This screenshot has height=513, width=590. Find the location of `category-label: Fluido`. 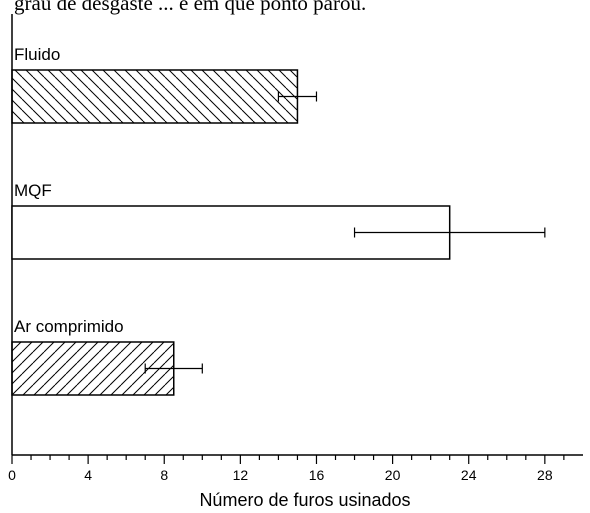

category-label: Fluido is located at coordinates (37, 54).